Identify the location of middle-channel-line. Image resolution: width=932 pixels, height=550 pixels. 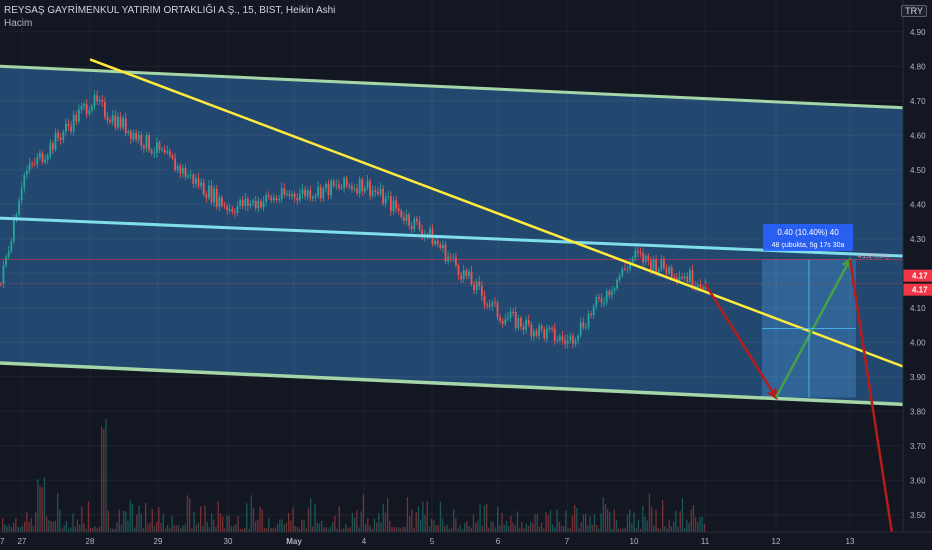
(452, 237).